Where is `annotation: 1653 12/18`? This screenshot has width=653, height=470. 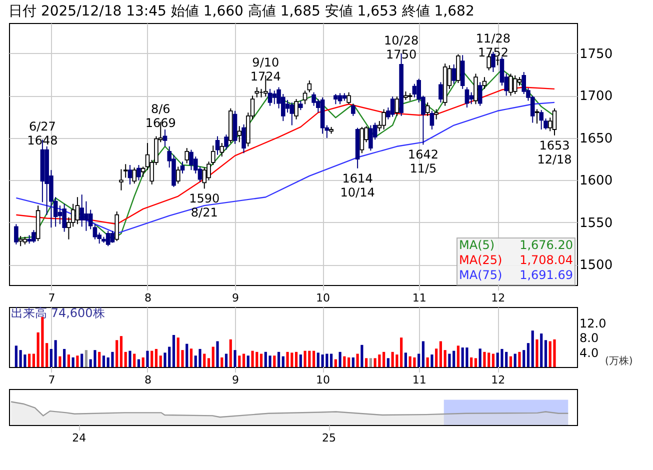
annotation: 1653 12/18 is located at coordinates (554, 152).